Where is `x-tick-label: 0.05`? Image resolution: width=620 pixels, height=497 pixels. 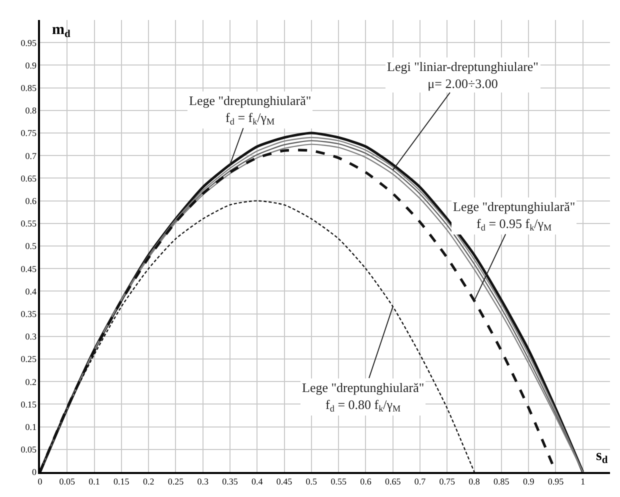 x-tick-label: 0.05 is located at coordinates (67, 481).